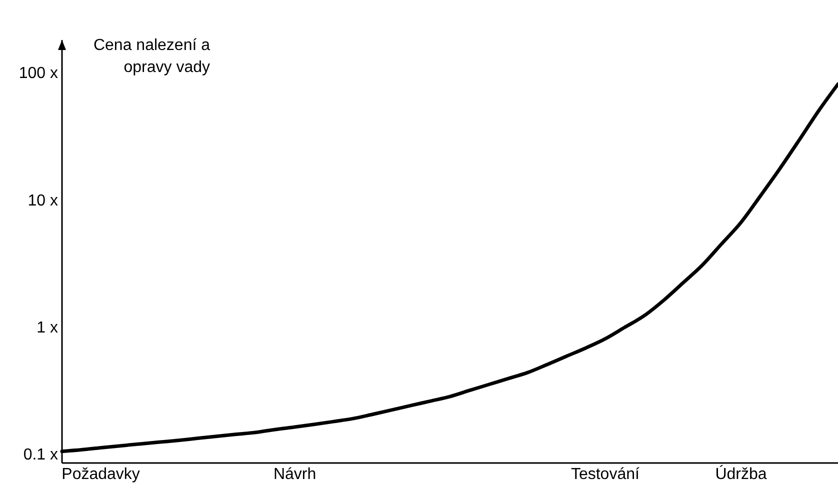 The width and height of the screenshot is (838, 486). Describe the element at coordinates (101, 474) in the screenshot. I see `x-tick-label: Požadavky` at that location.